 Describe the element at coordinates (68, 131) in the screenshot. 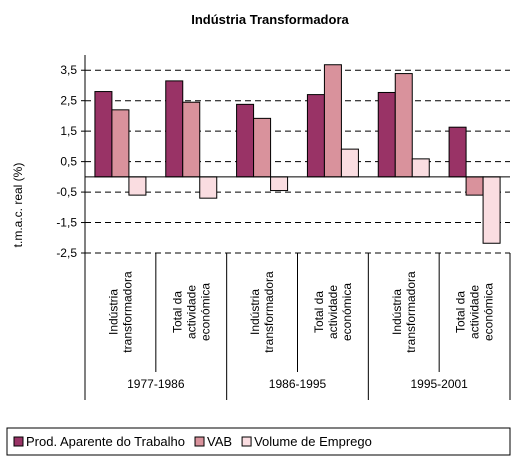

I see `y-tick-label: 1,5` at that location.